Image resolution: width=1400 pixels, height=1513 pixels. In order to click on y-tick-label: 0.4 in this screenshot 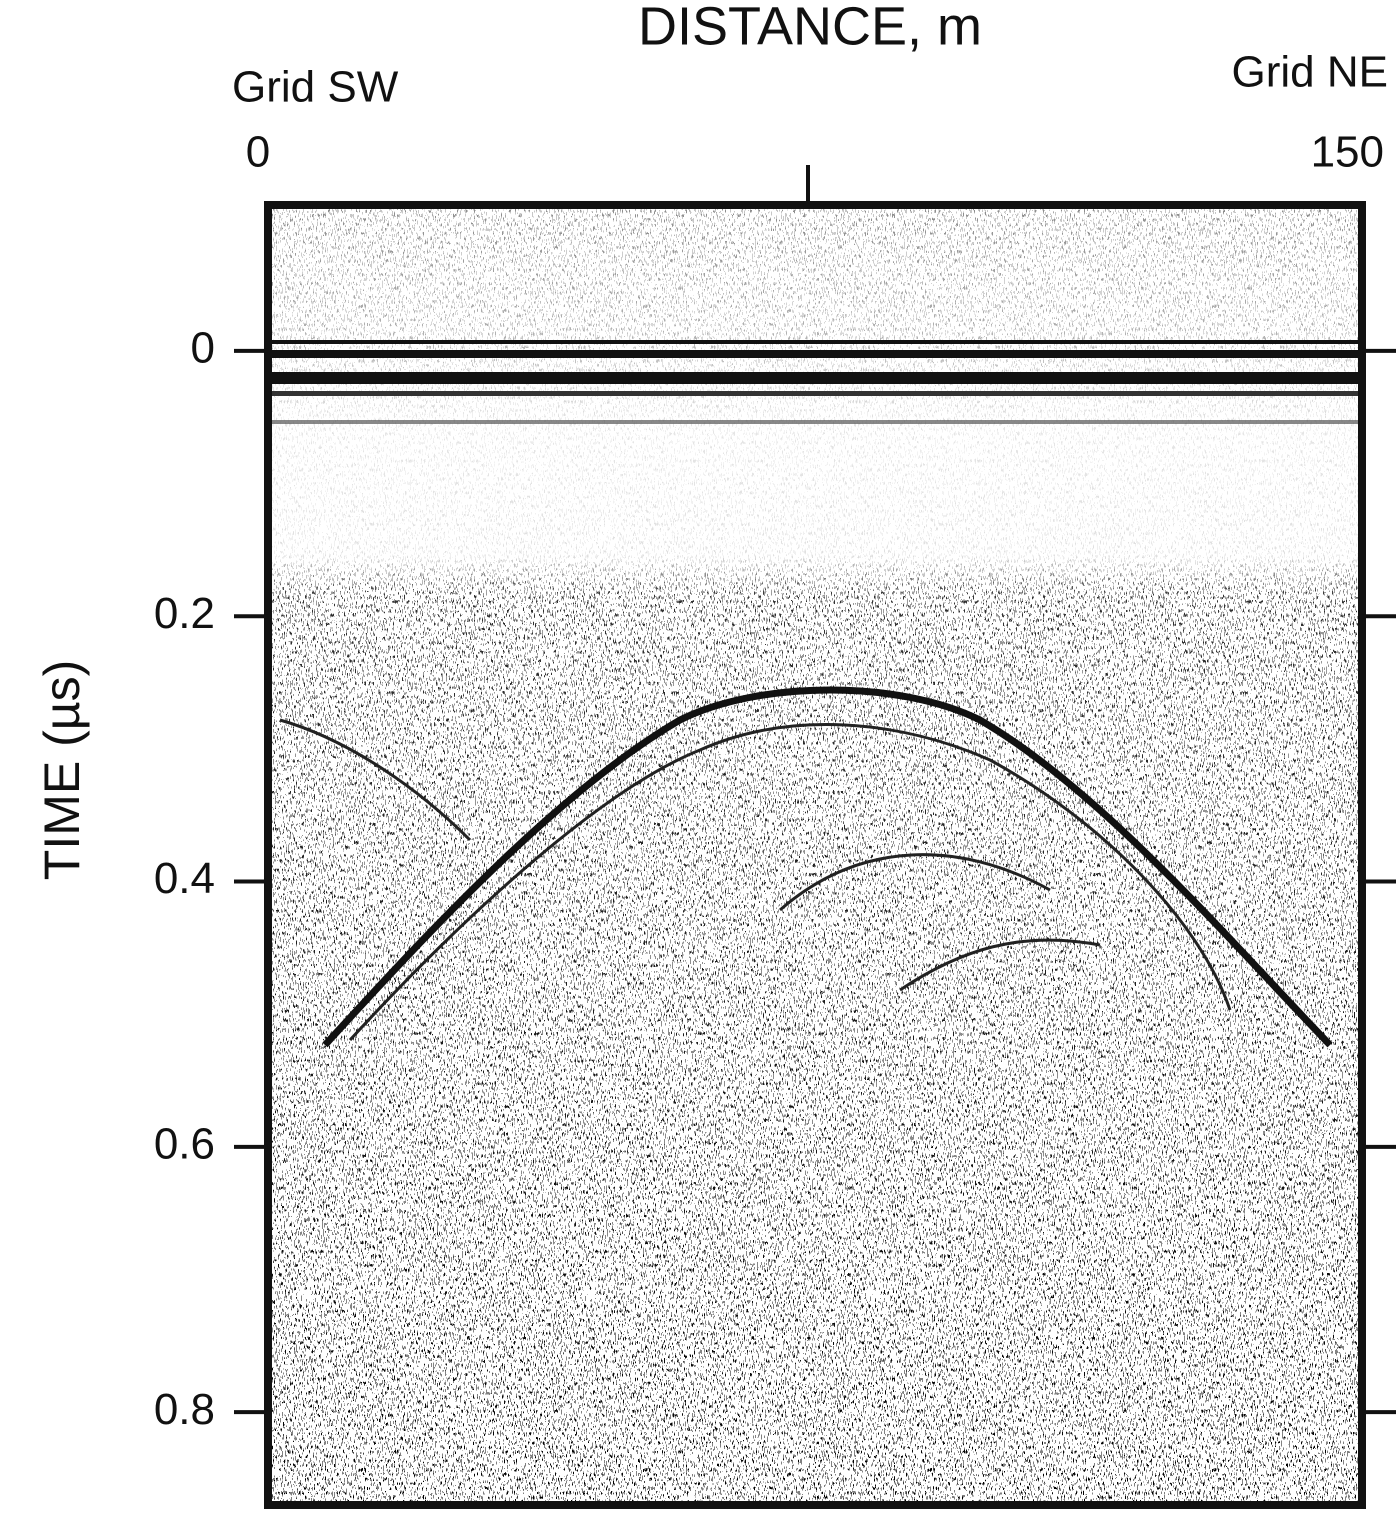, I will do `click(184, 878)`.